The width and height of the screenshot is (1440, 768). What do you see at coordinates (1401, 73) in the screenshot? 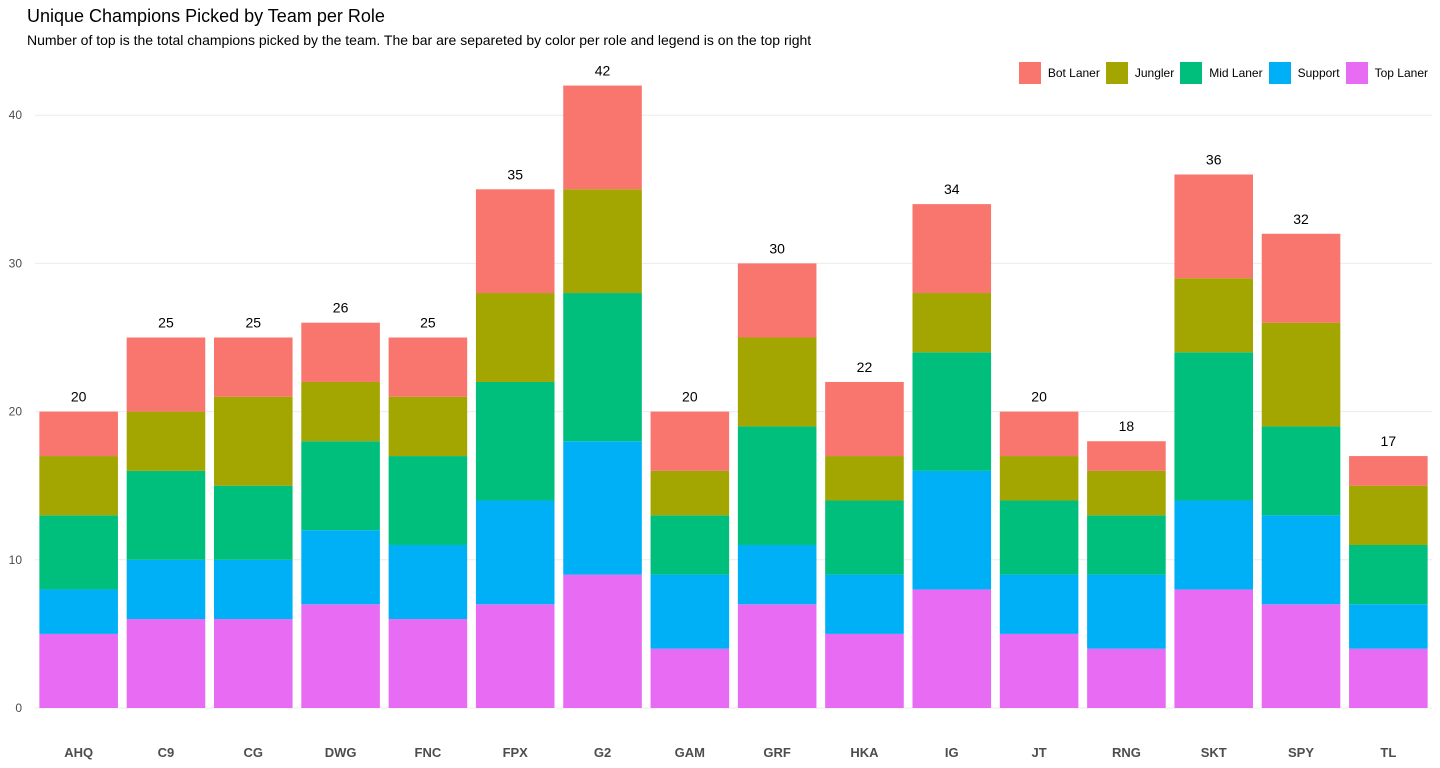
I see `legend-label: Top Laner` at bounding box center [1401, 73].